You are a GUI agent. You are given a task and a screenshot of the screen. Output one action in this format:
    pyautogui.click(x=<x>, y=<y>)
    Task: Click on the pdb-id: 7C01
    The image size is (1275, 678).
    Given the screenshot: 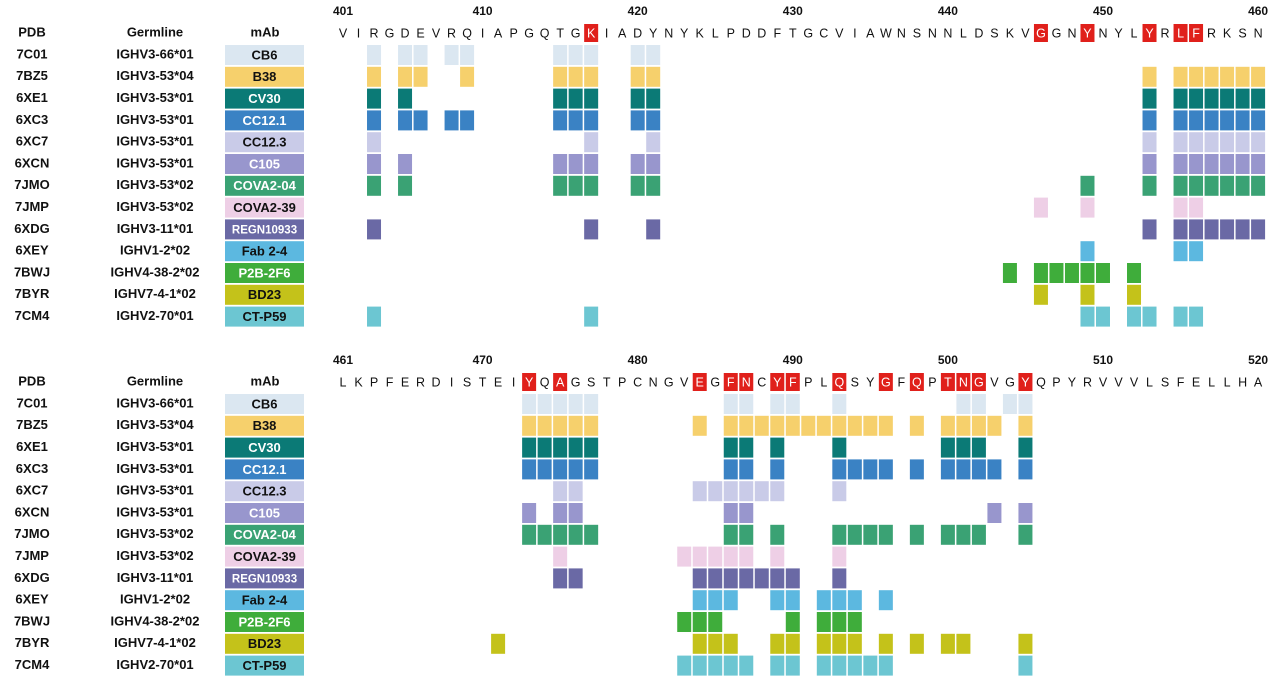 What is the action you would take?
    pyautogui.click(x=31, y=402)
    